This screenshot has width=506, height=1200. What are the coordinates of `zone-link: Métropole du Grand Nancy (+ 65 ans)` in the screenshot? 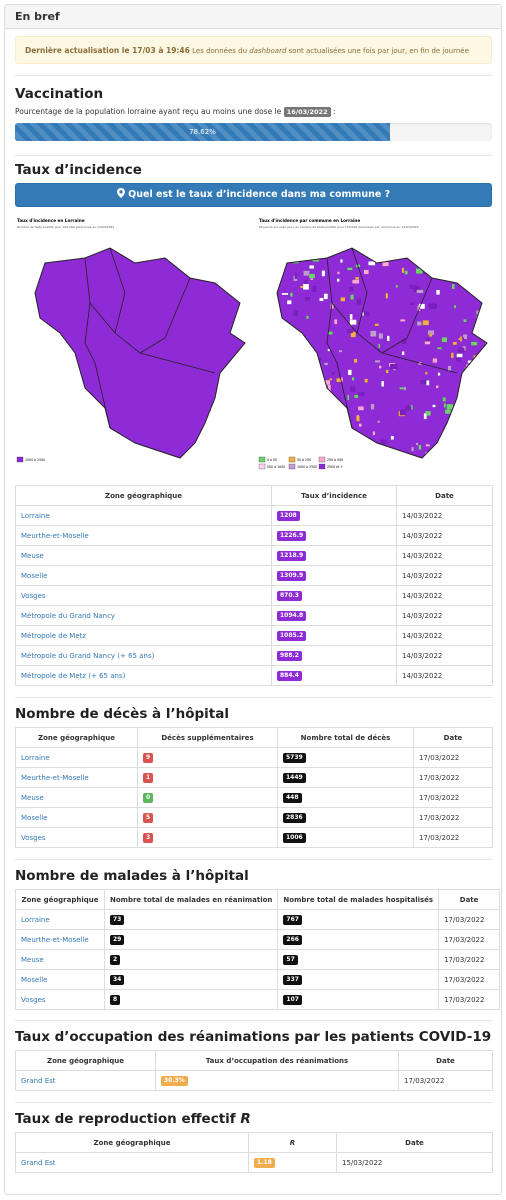 It's located at (88, 655).